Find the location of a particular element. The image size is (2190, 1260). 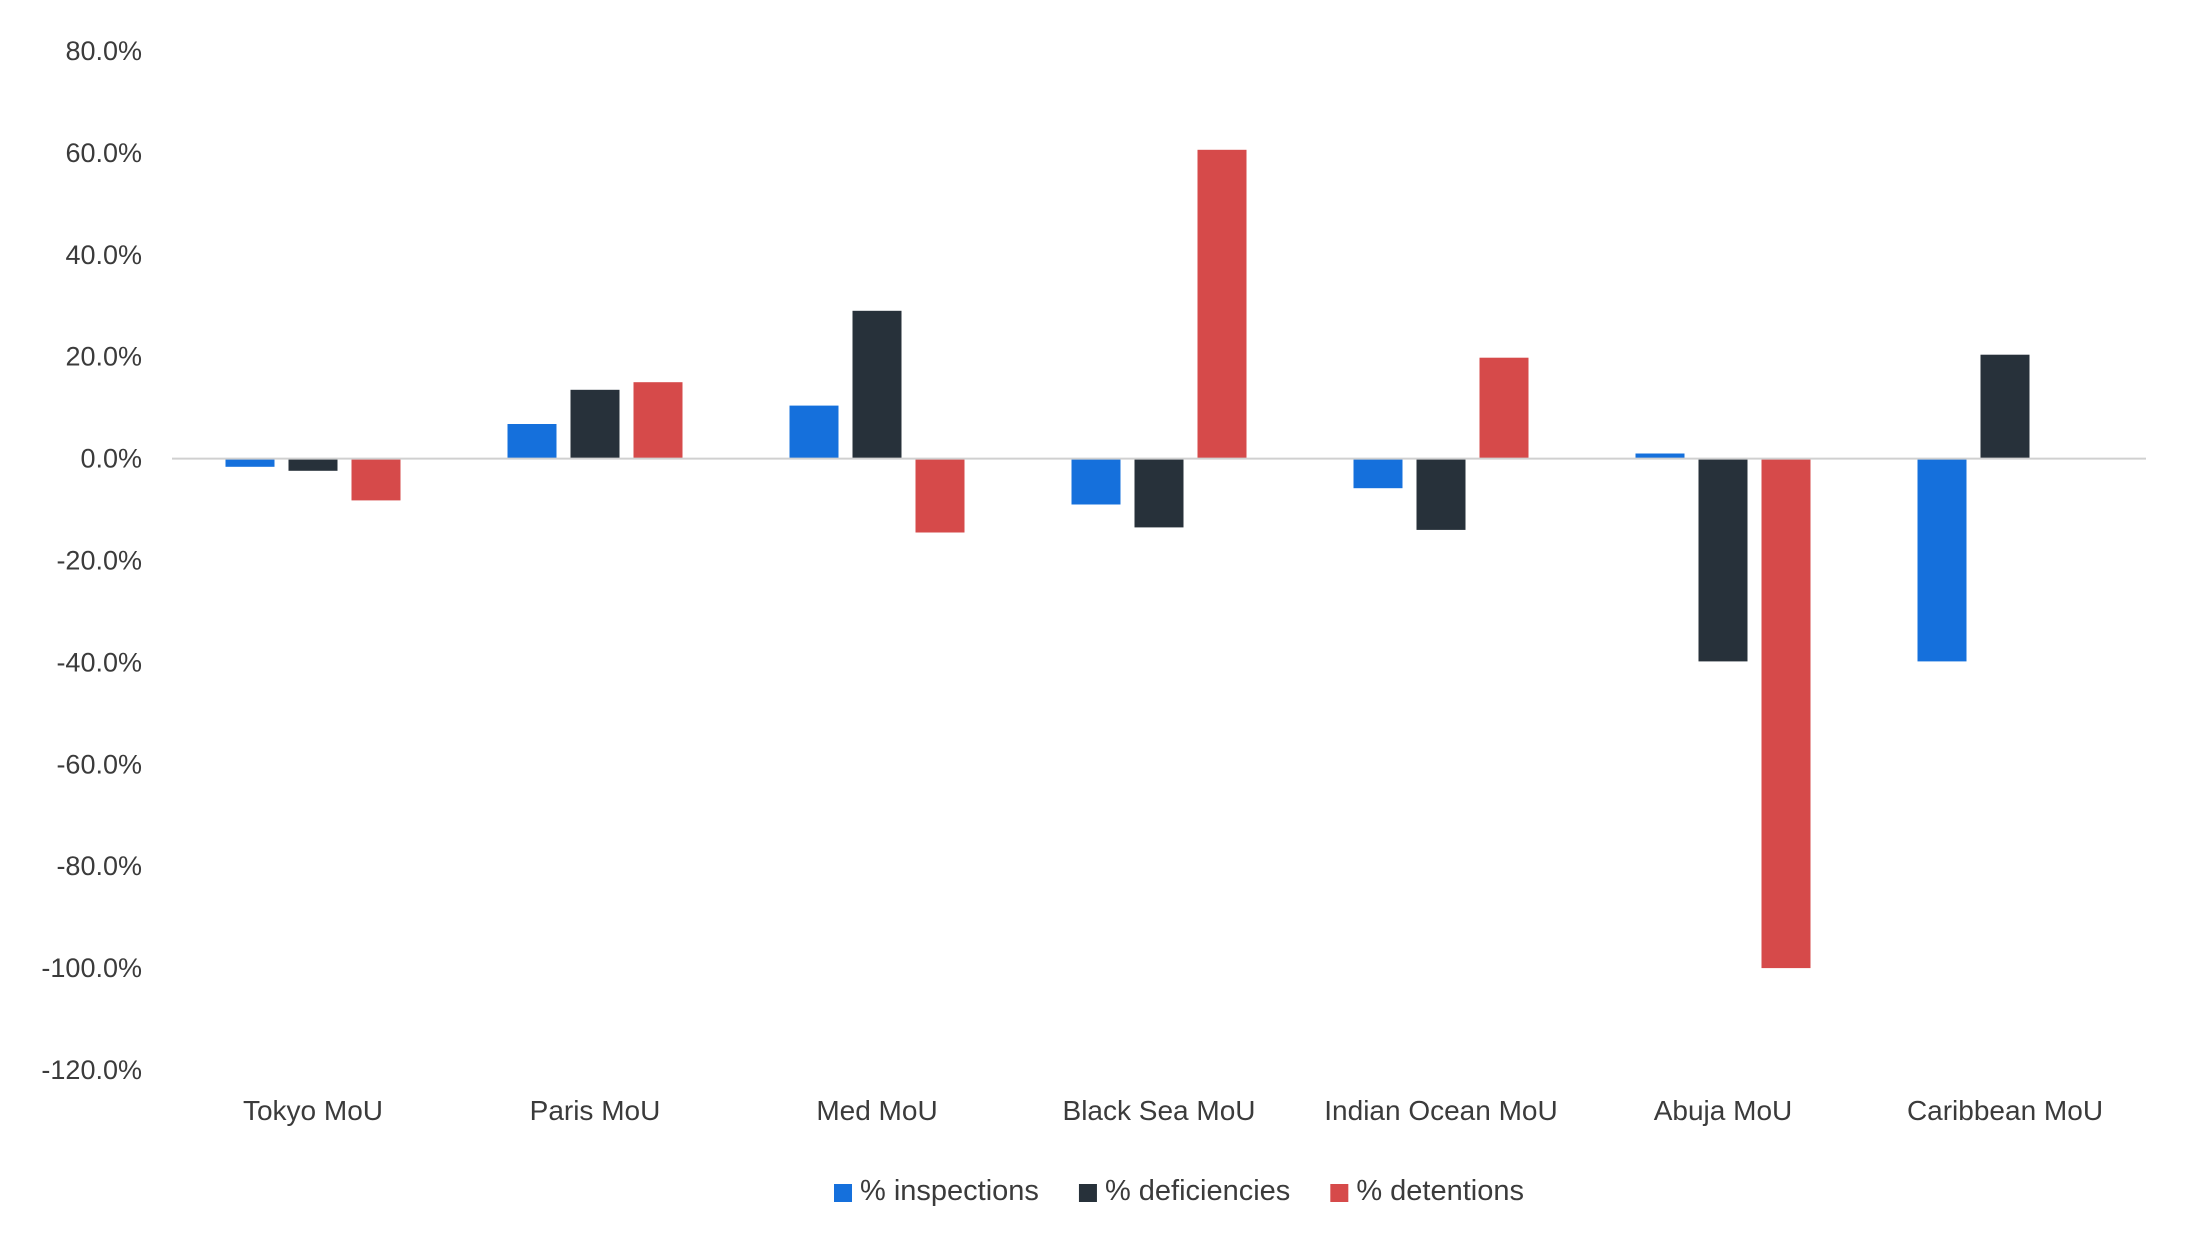

x-category-label: Indian Ocean MoU is located at coordinates (1440, 1110).